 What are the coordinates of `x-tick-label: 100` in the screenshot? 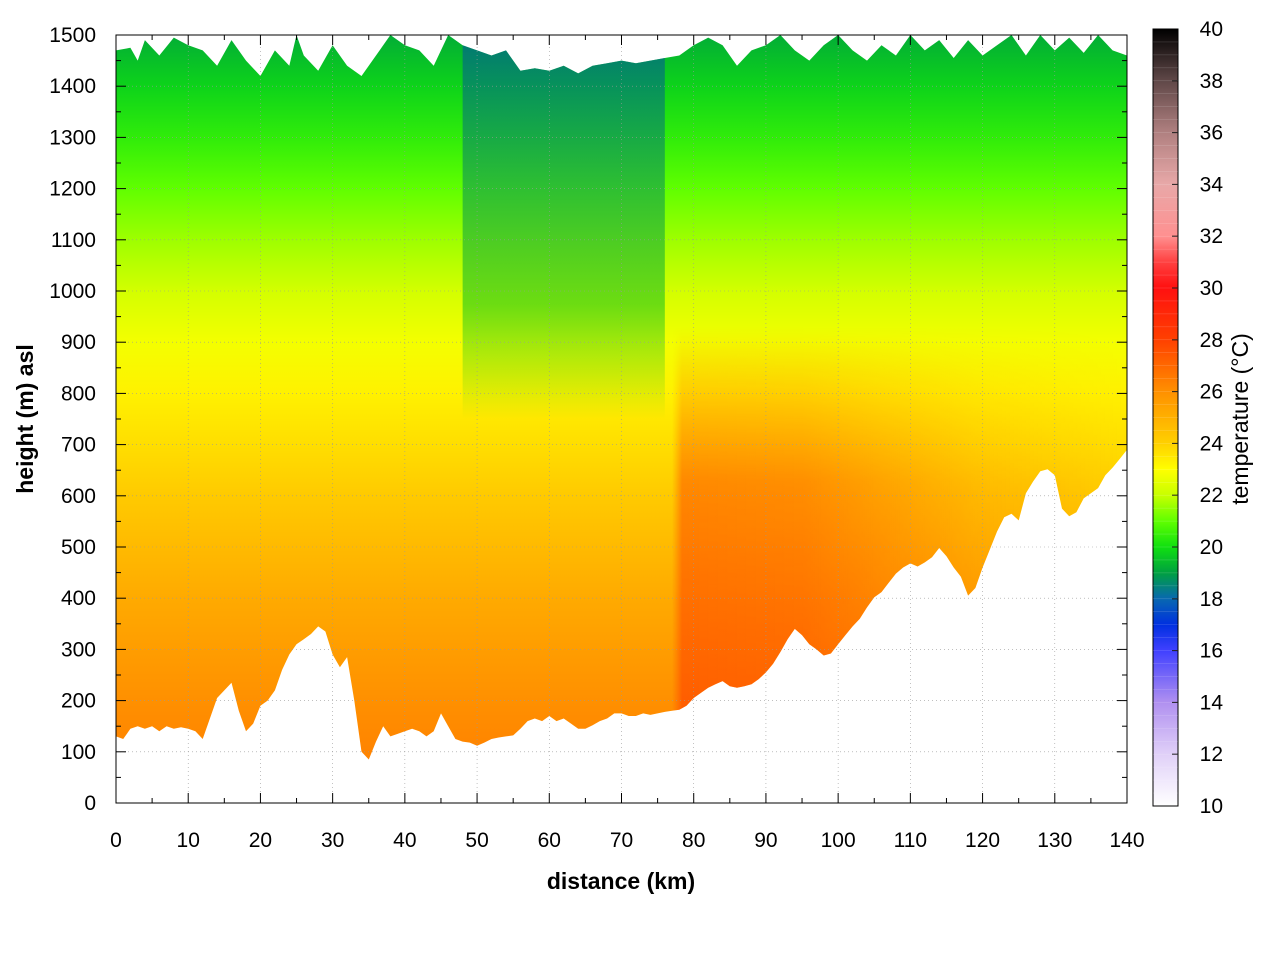 It's located at (838, 840).